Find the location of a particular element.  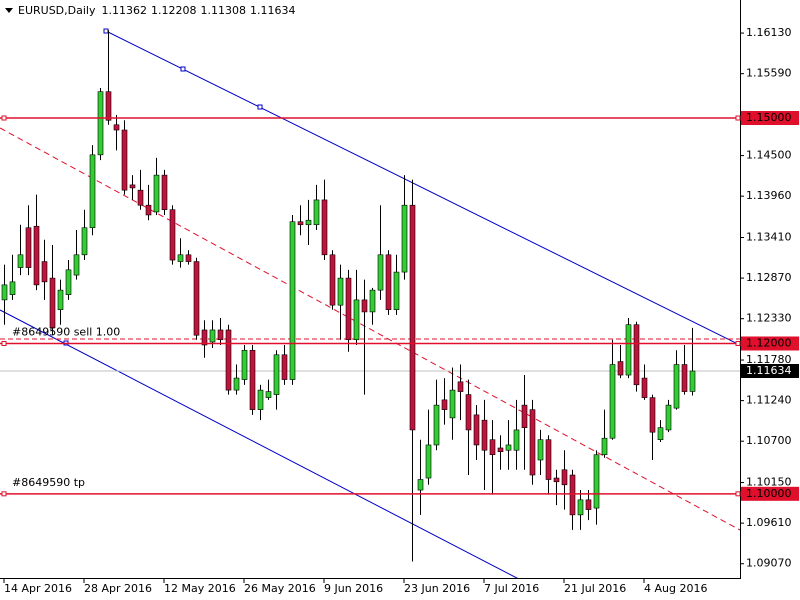

level-text: #8649590 tp is located at coordinates (48, 482).